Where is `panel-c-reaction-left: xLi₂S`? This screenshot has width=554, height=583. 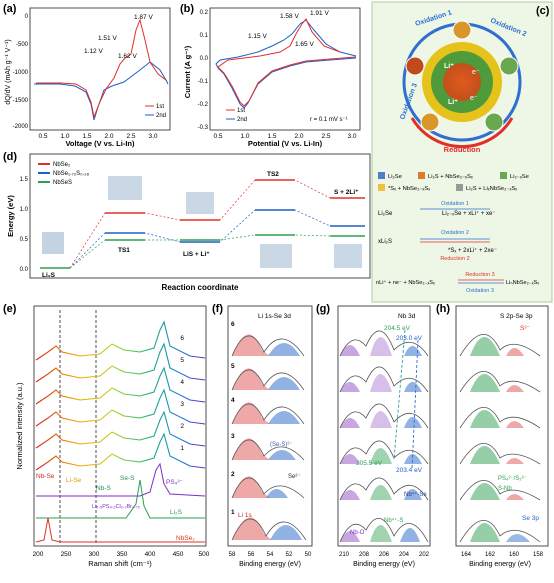
panel-c-reaction-left: xLi₂S is located at coordinates (385, 242).